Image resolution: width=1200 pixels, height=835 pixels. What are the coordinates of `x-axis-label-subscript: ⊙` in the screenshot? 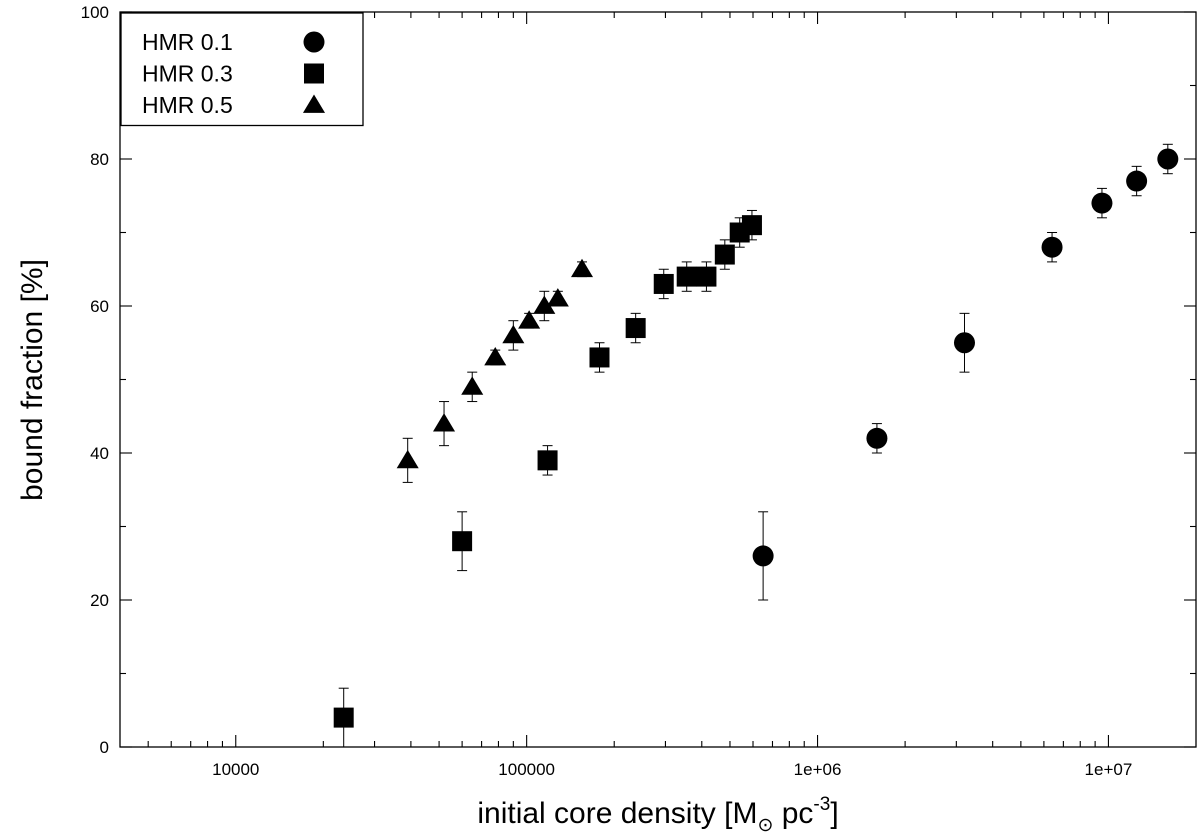 It's located at (765, 825).